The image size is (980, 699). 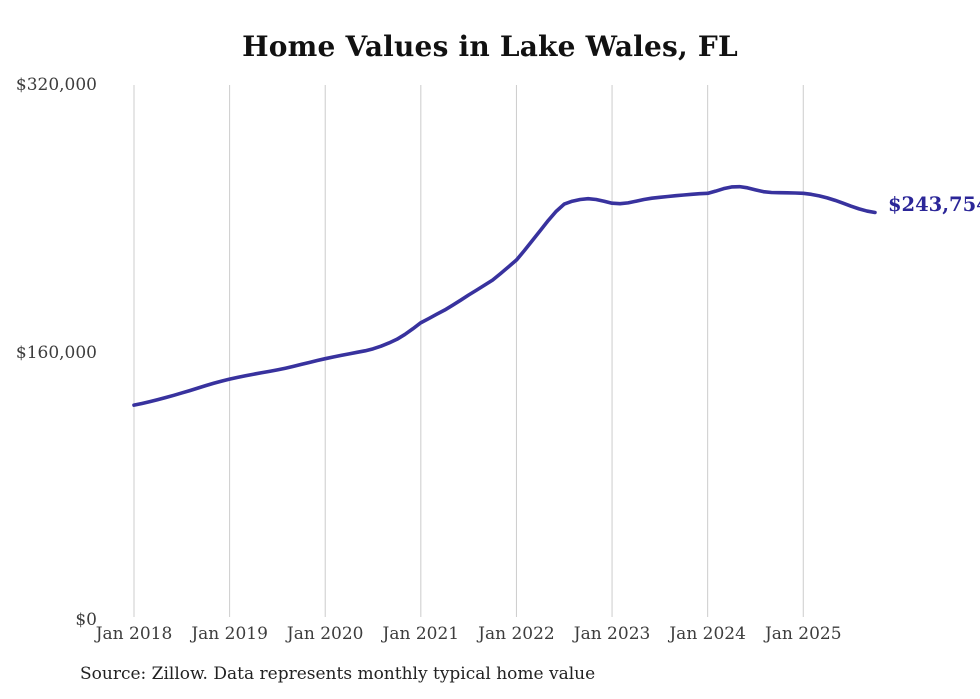 What do you see at coordinates (86, 620) in the screenshot?
I see `y-axis-label: $0` at bounding box center [86, 620].